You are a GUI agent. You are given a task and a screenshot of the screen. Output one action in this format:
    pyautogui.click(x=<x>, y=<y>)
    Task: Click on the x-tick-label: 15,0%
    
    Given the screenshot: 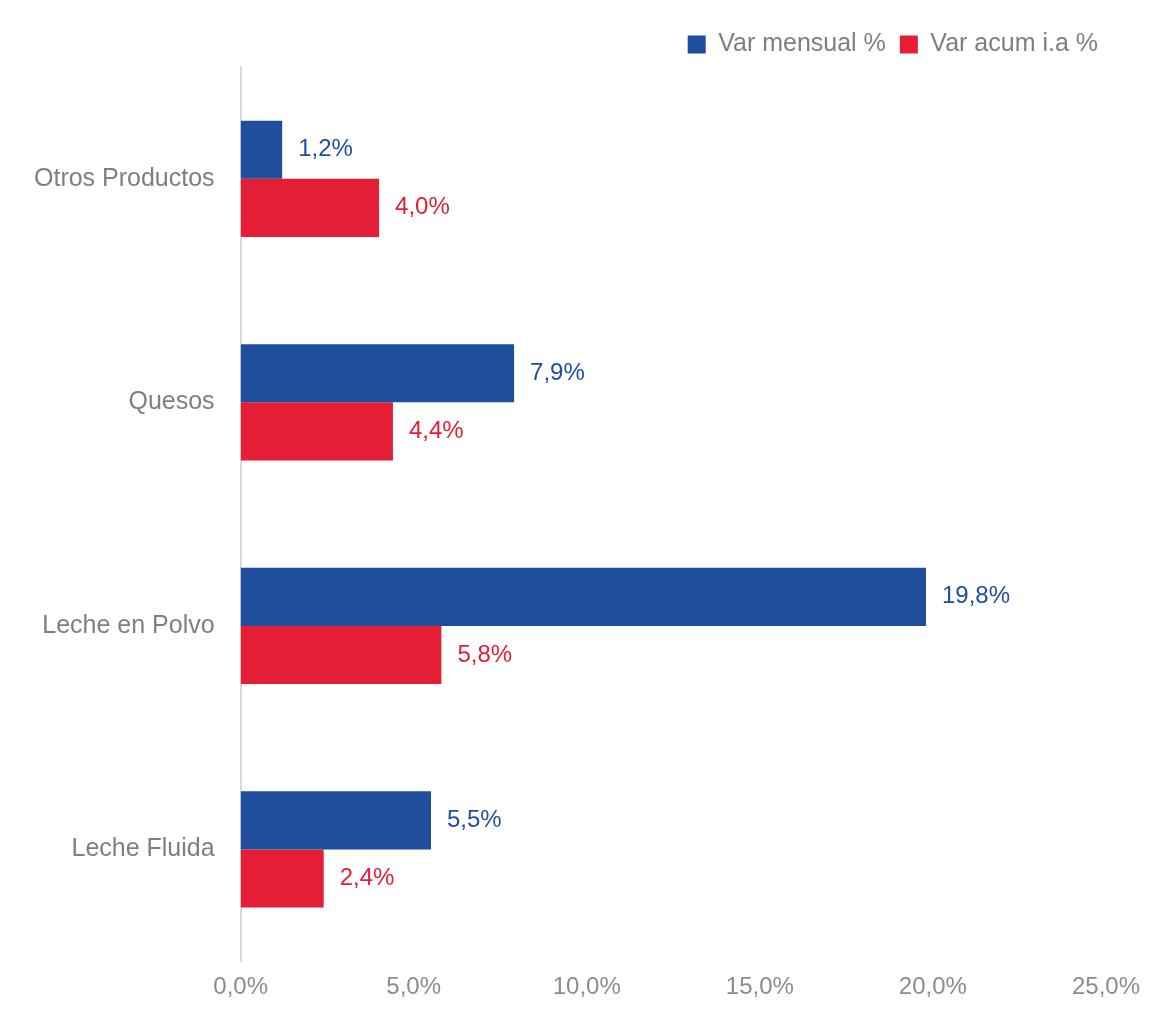 What is the action you would take?
    pyautogui.click(x=759, y=986)
    